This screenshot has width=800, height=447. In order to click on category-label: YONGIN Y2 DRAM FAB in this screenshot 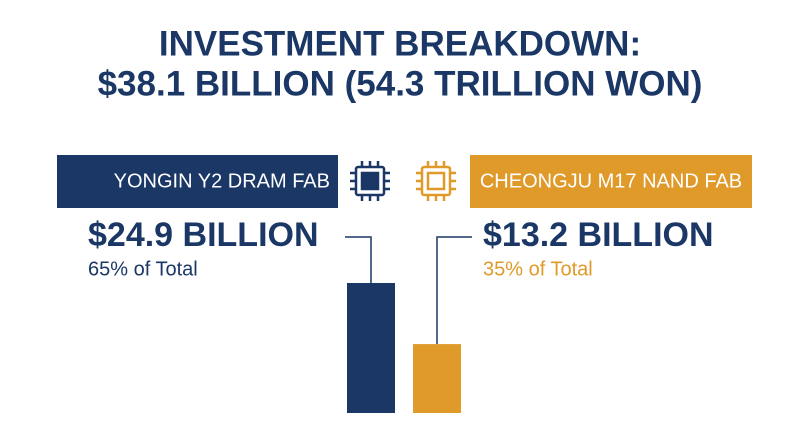, I will do `click(222, 181)`.